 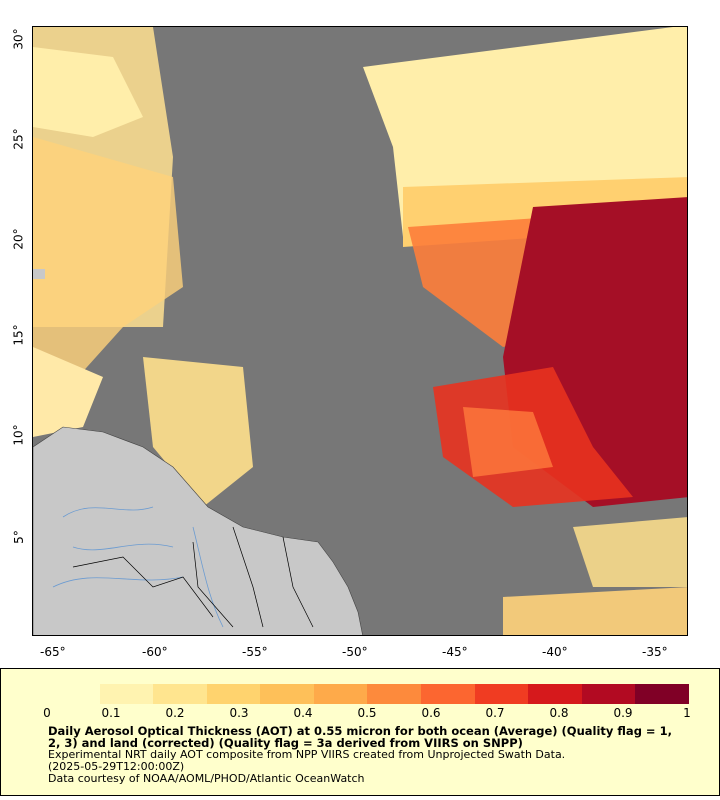 What do you see at coordinates (559, 713) in the screenshot?
I see `colorbar-tick: 0.8` at bounding box center [559, 713].